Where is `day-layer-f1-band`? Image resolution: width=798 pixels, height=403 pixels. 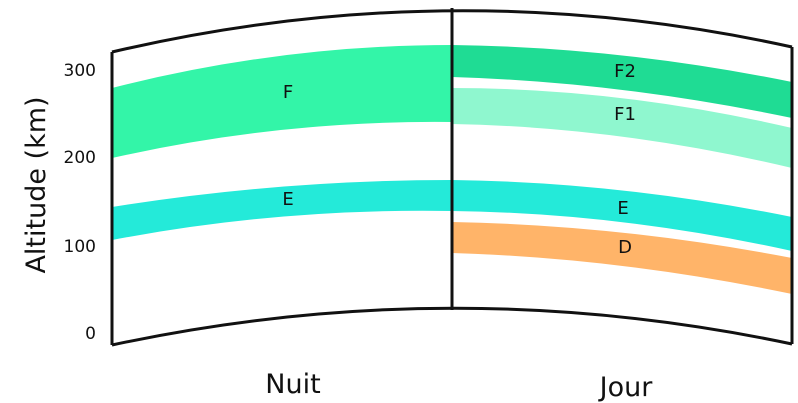
day-layer-f1-band is located at coordinates (622, 128).